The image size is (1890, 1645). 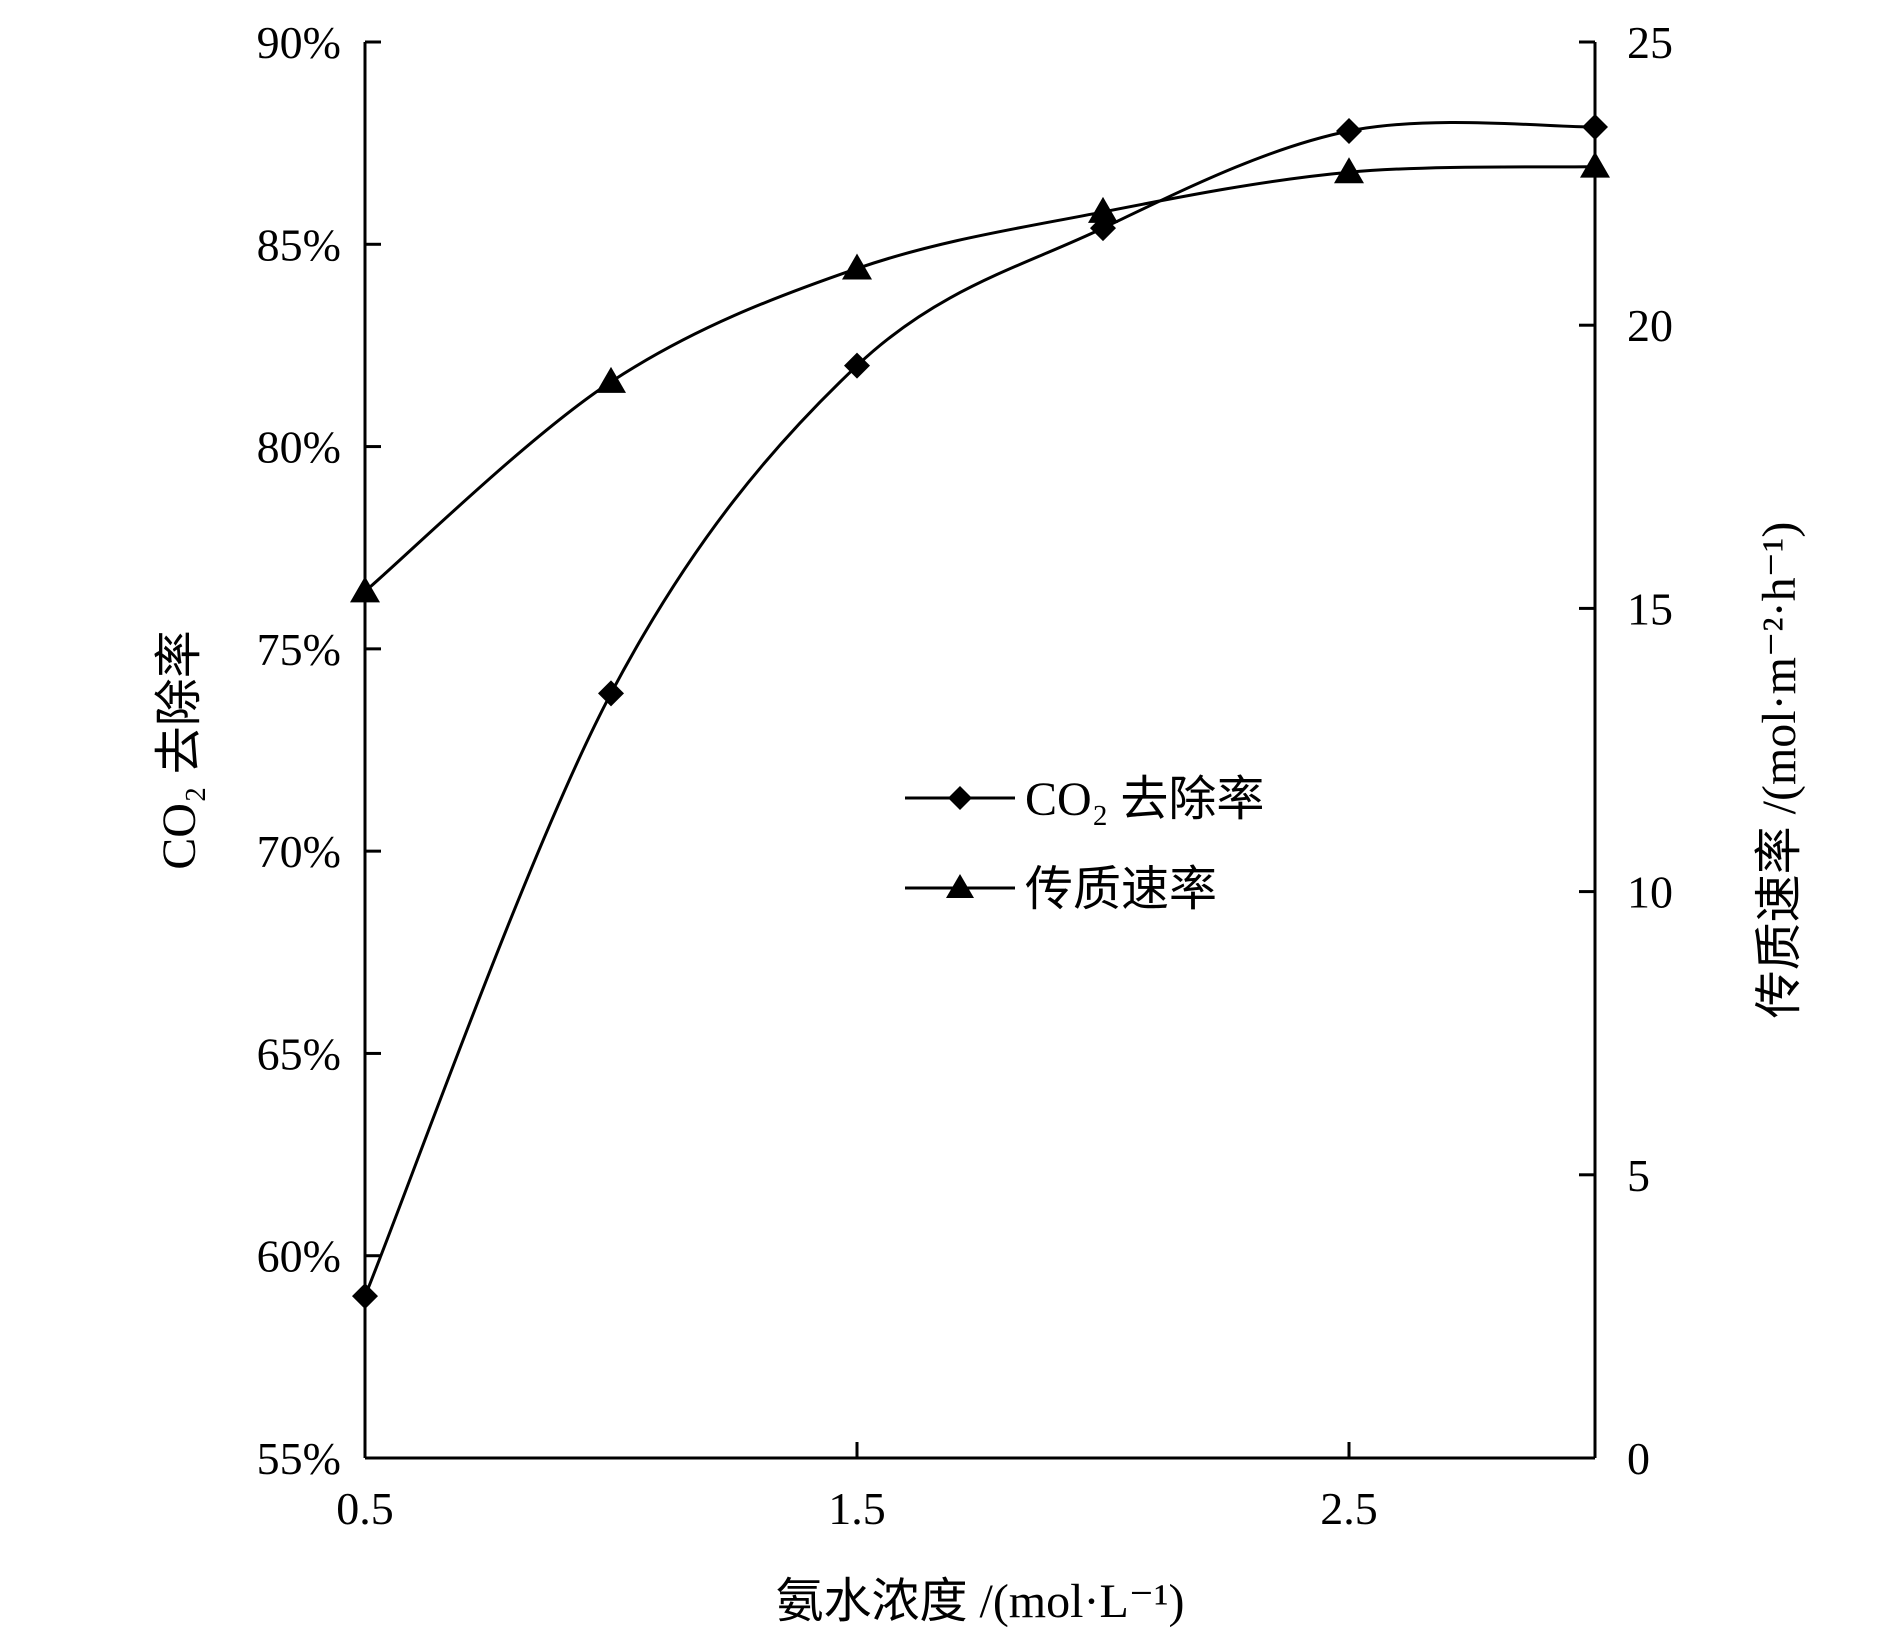 I want to click on right-y-tick-label: 0, so click(x=1638, y=1458).